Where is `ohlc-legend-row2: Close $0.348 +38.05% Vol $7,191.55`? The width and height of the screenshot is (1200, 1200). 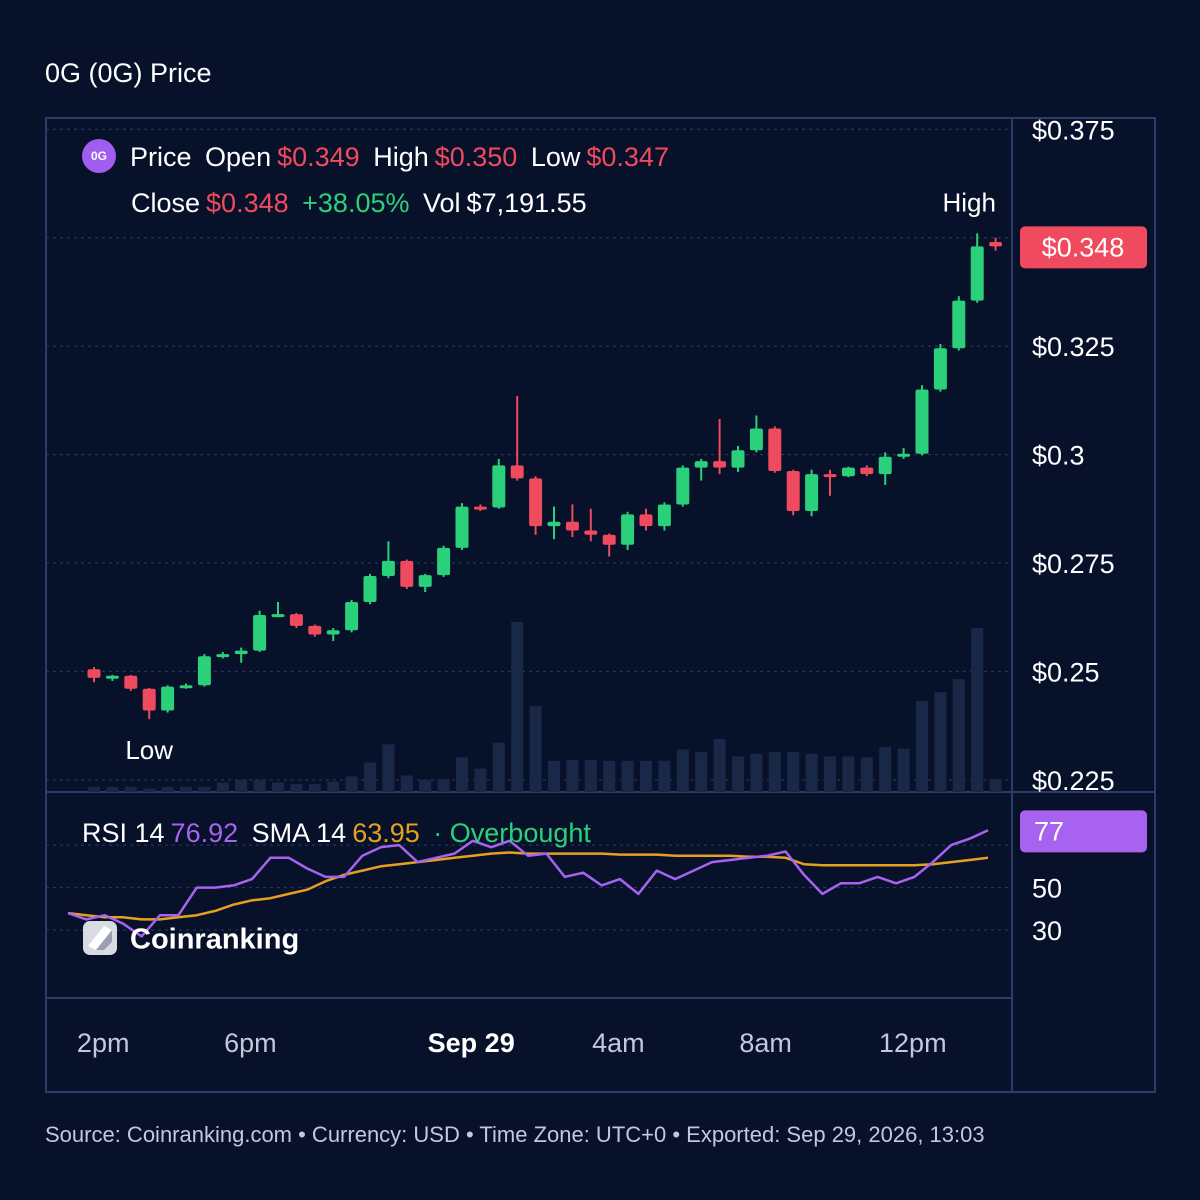 ohlc-legend-row2: Close $0.348 +38.05% Vol $7,191.55 is located at coordinates (362, 203).